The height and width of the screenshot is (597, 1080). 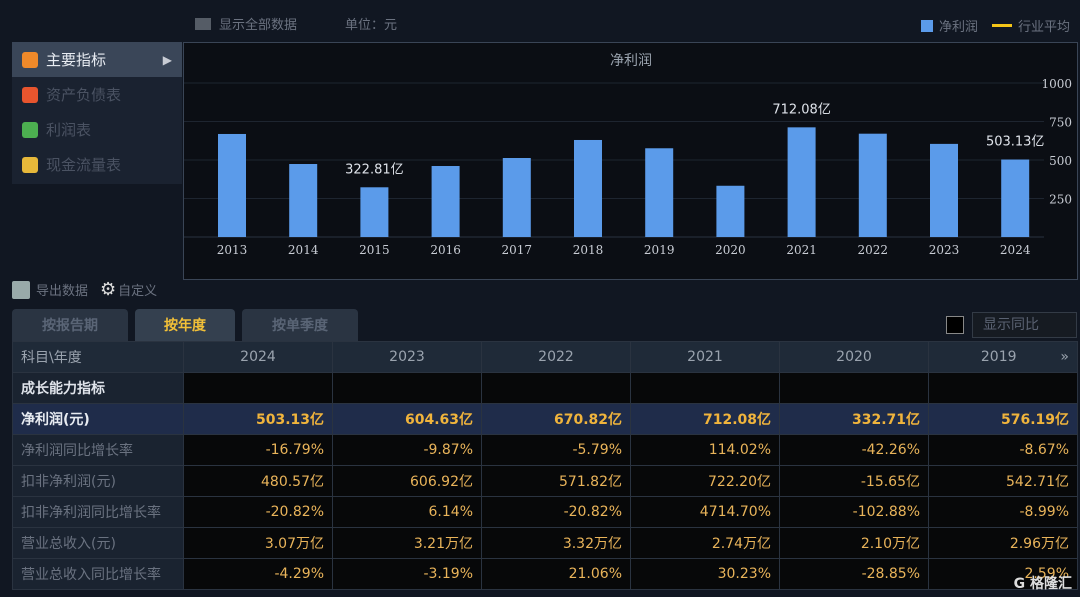 I want to click on bar-2019, so click(x=659, y=192).